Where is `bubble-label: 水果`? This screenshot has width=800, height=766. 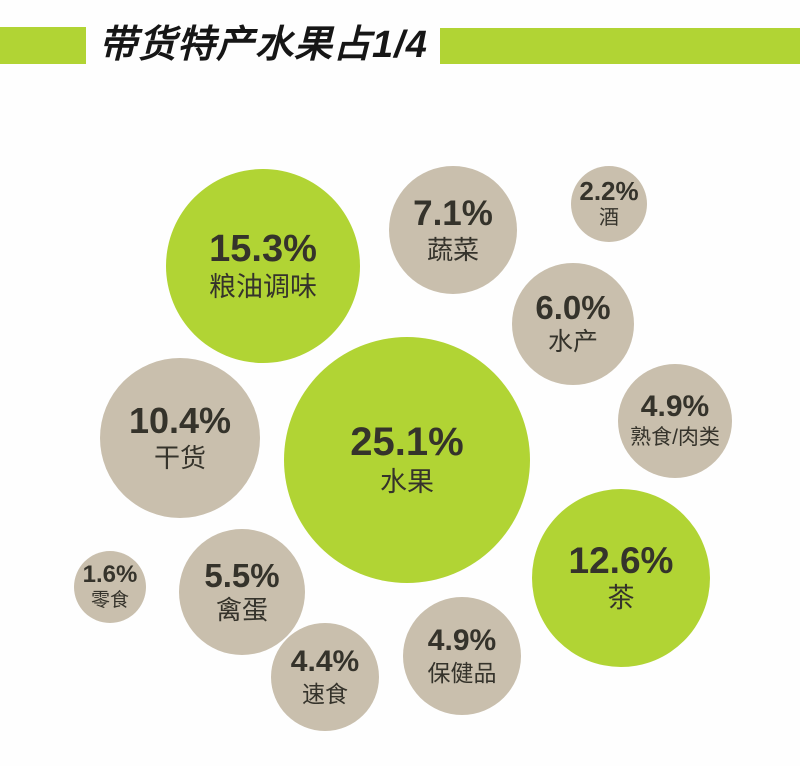
bubble-label: 水果 is located at coordinates (407, 481).